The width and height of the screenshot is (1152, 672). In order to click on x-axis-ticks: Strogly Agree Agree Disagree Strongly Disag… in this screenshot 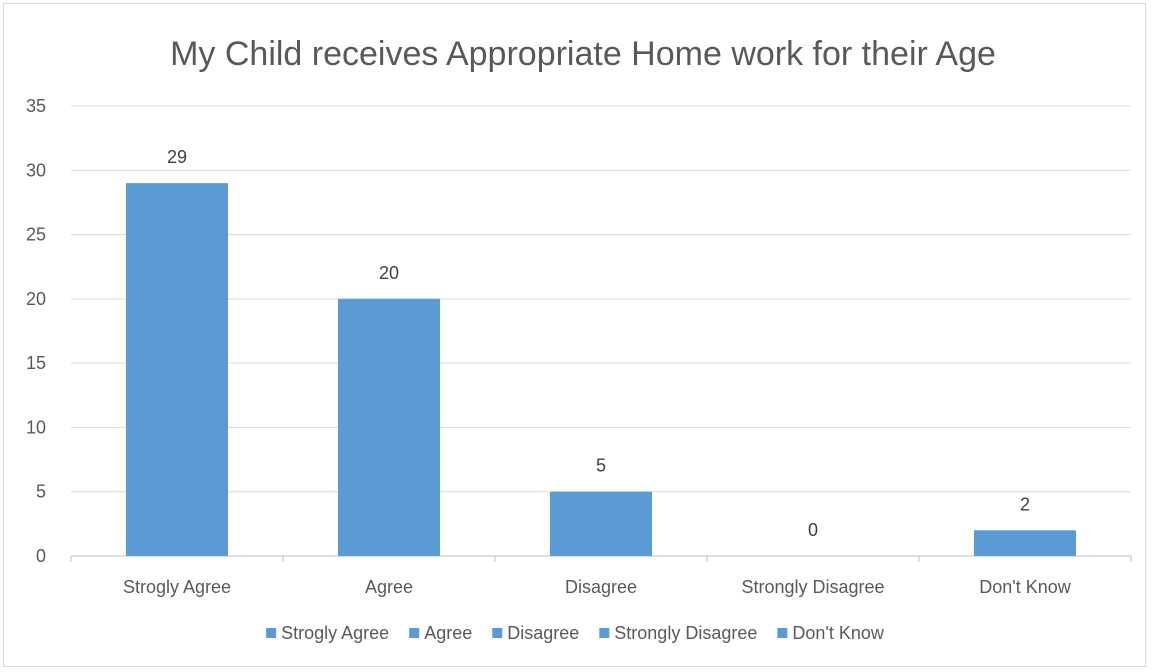, I will do `click(597, 587)`.